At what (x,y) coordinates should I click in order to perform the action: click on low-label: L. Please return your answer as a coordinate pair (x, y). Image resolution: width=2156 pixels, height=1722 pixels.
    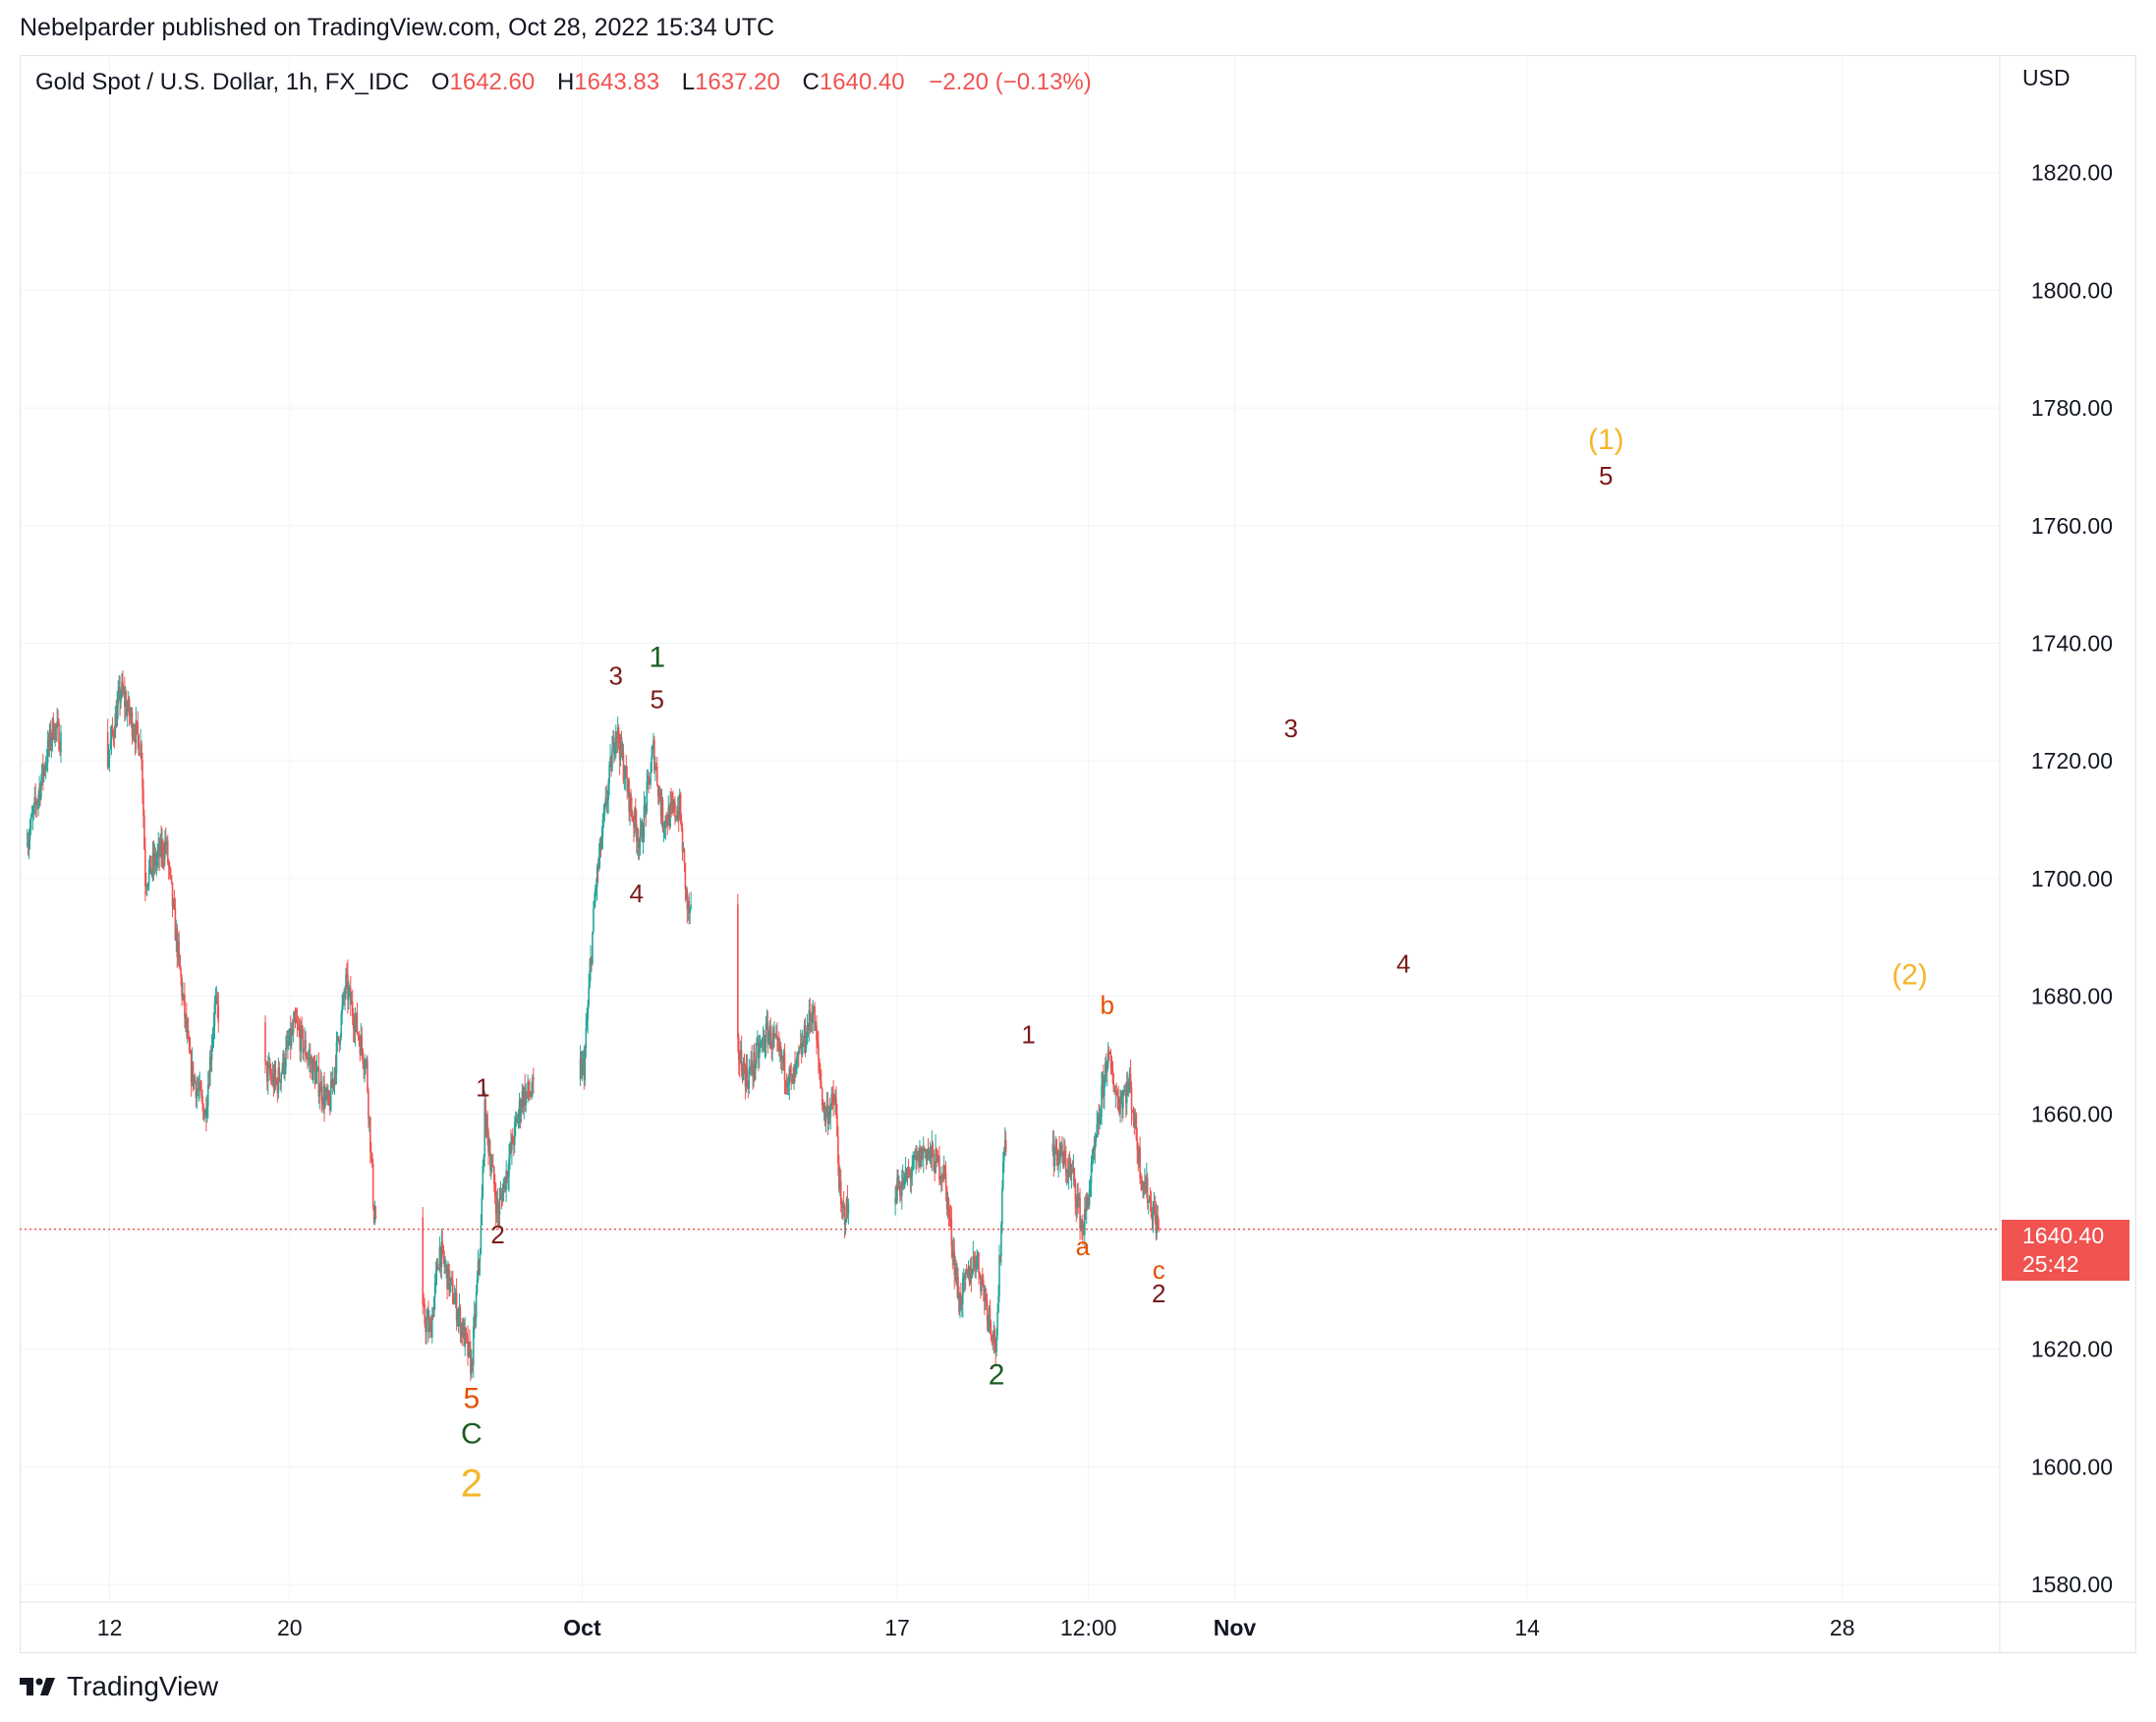
    Looking at the image, I should click on (688, 82).